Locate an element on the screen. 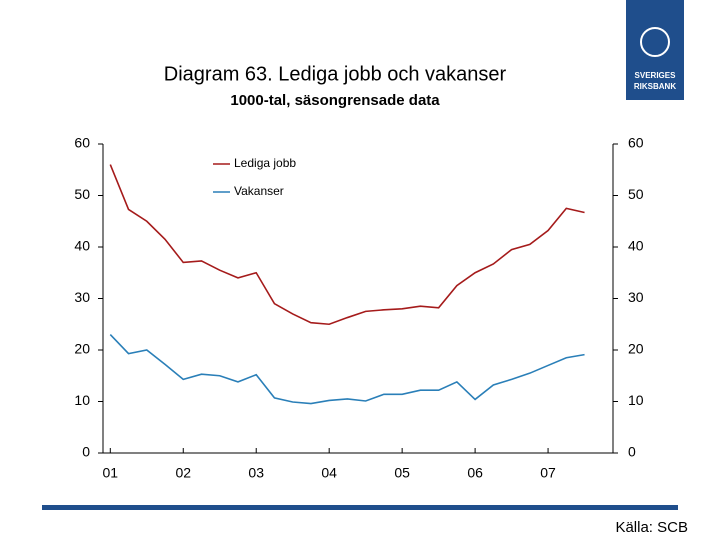  logo-text: RIKSBANK is located at coordinates (655, 86).